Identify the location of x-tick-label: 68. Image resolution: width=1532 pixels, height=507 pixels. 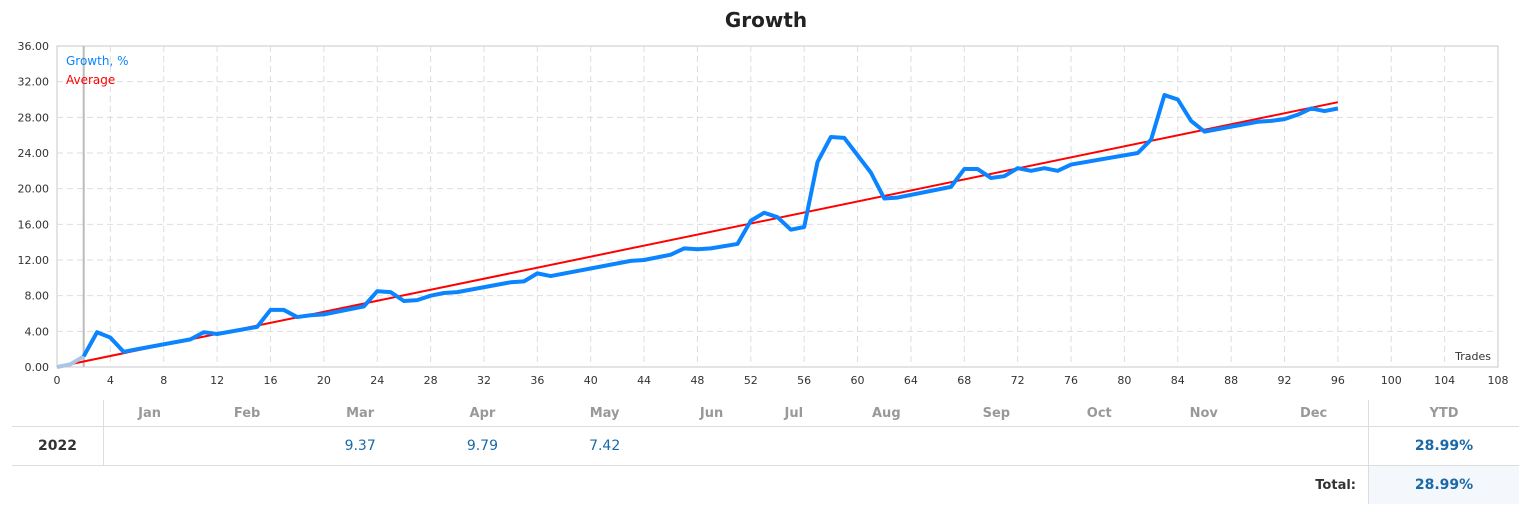
(964, 380).